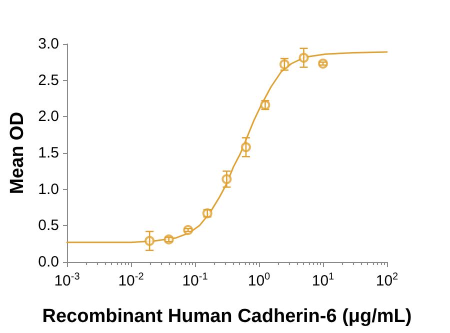  Describe the element at coordinates (48, 153) in the screenshot. I see `y-tick-label: 1.5` at that location.